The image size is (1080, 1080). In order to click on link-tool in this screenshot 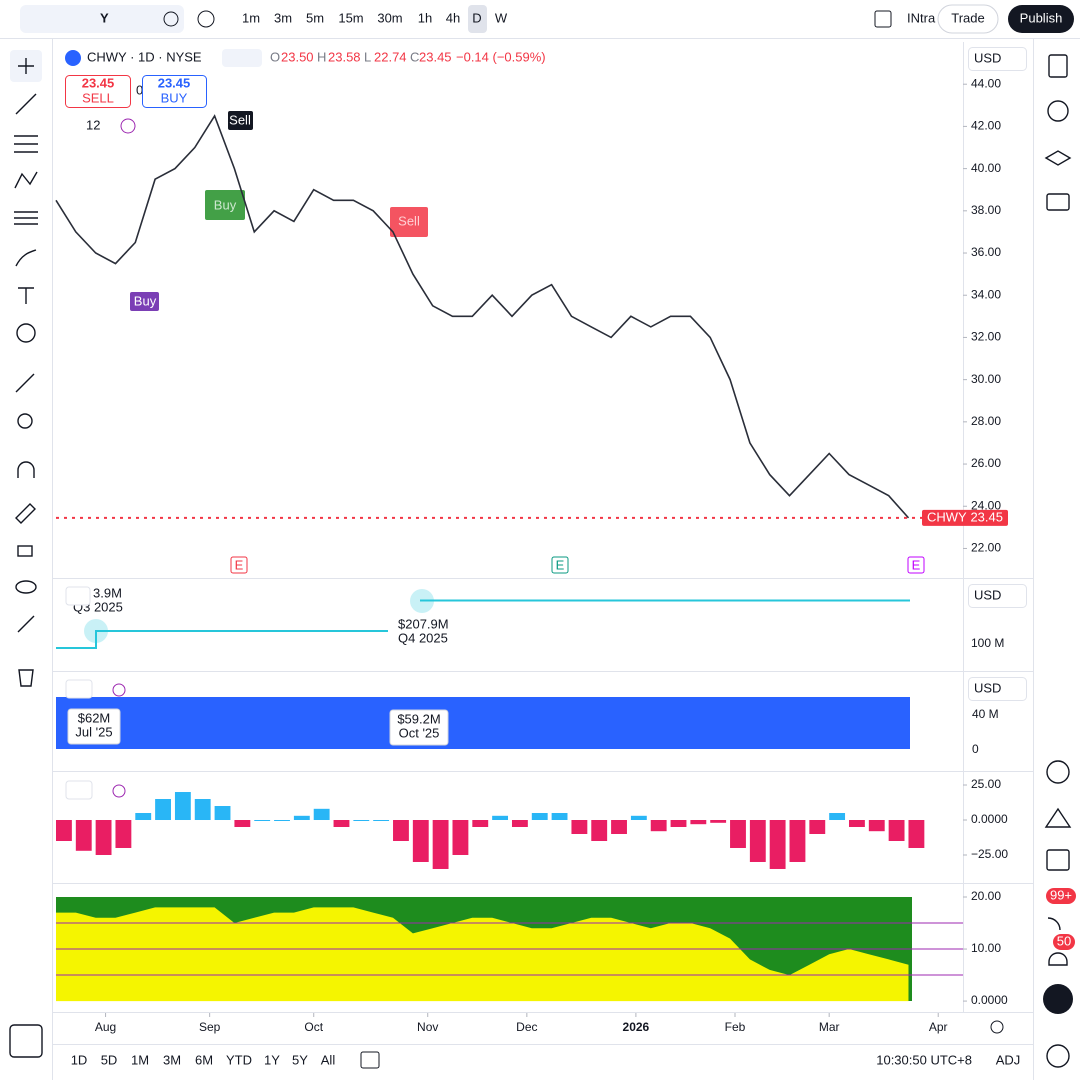, I will do `click(26, 624)`.